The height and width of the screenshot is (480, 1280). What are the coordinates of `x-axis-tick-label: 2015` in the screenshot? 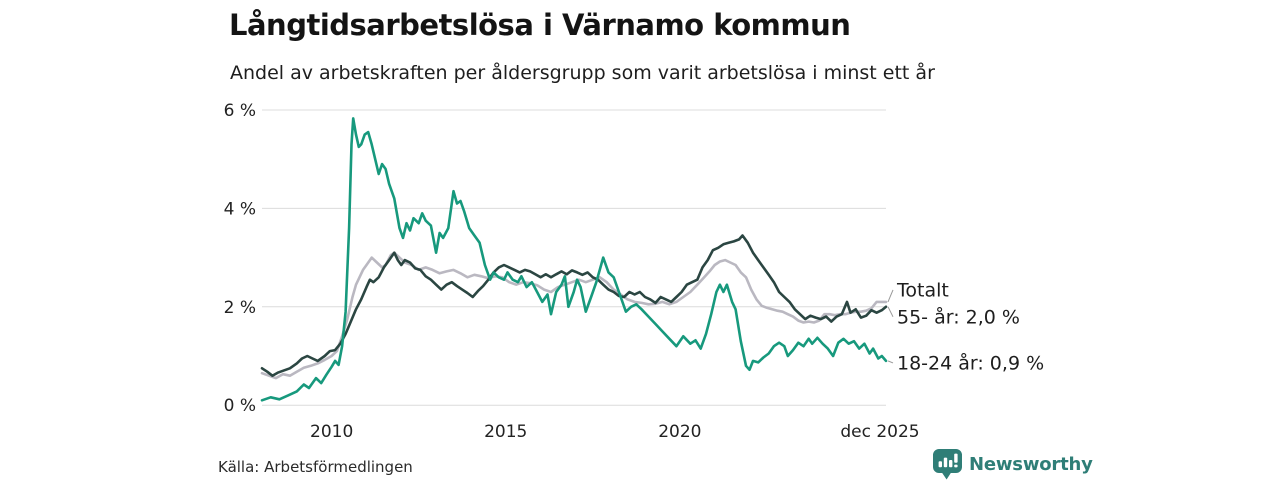 It's located at (505, 432).